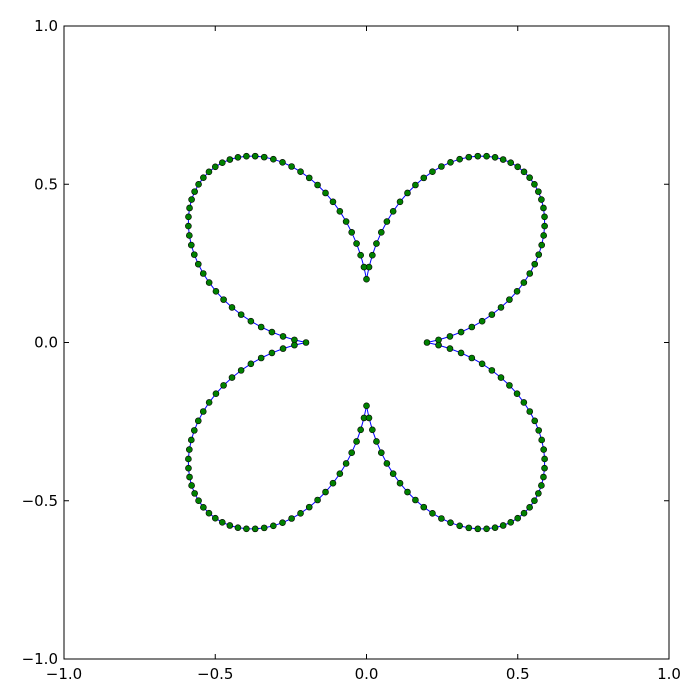 This screenshot has width=700, height=700. What do you see at coordinates (367, 674) in the screenshot?
I see `x-tick-label: 0.0` at bounding box center [367, 674].